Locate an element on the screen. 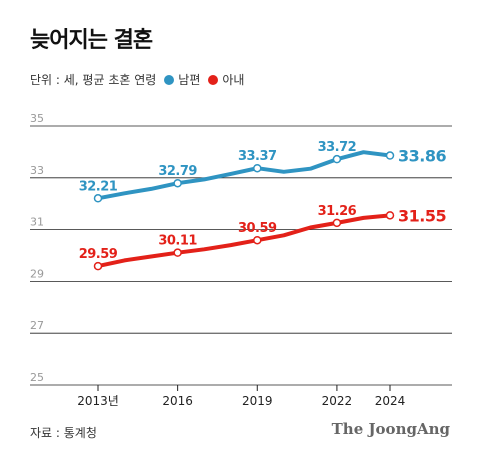 Image resolution: width=480 pixels, height=458 pixels. y-tick-label: 27 is located at coordinates (37, 325).